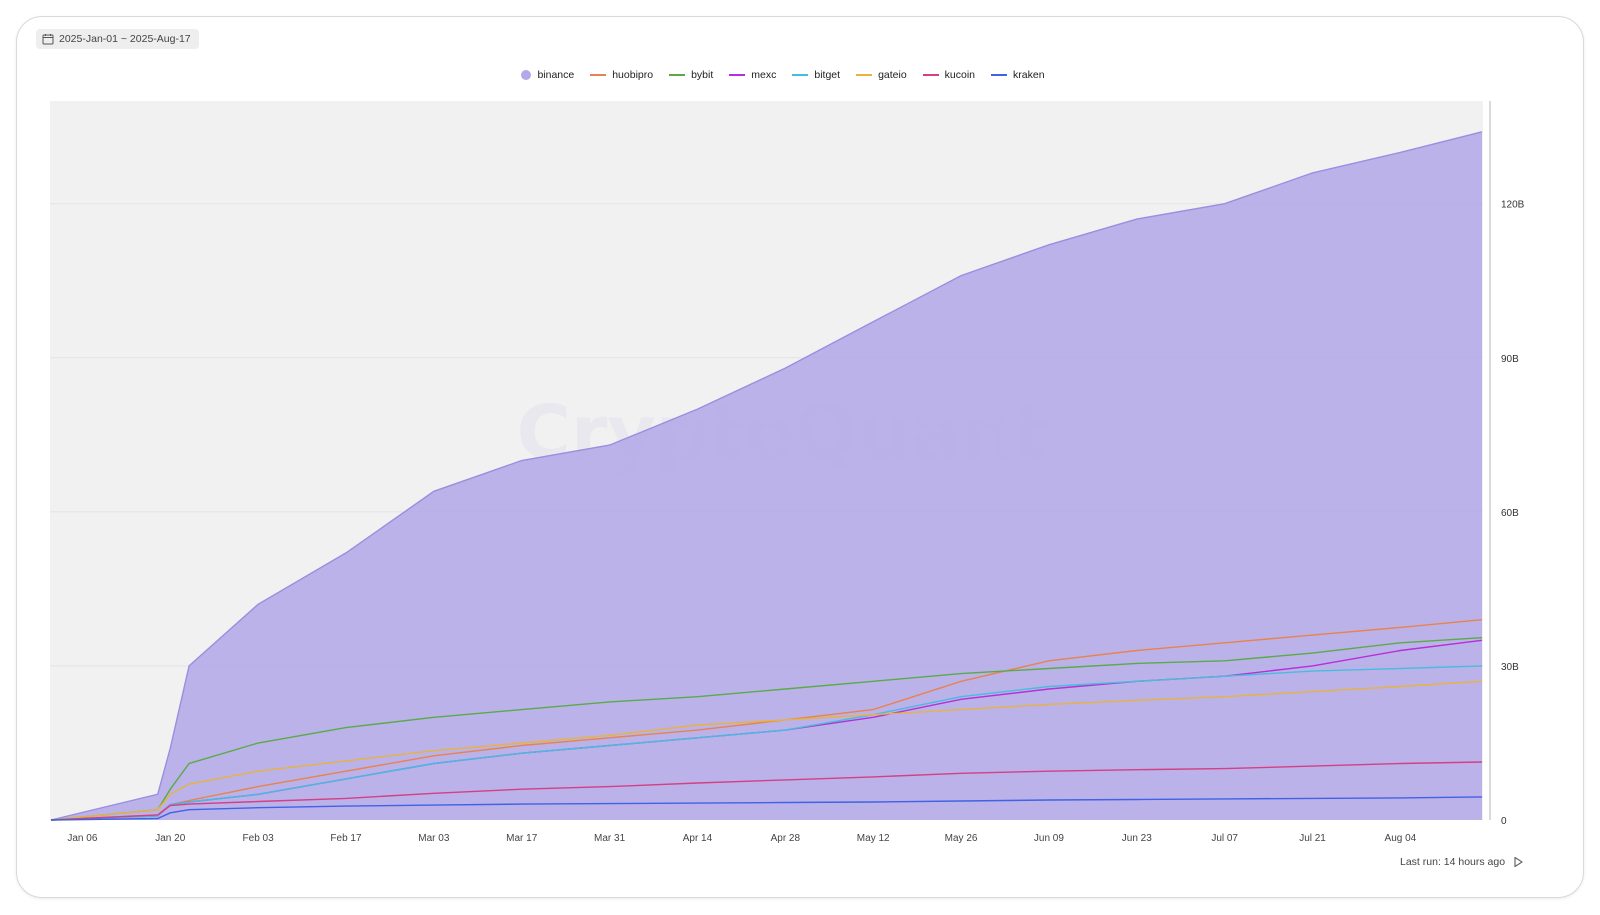  What do you see at coordinates (633, 75) in the screenshot?
I see `legend-label: huobipro` at bounding box center [633, 75].